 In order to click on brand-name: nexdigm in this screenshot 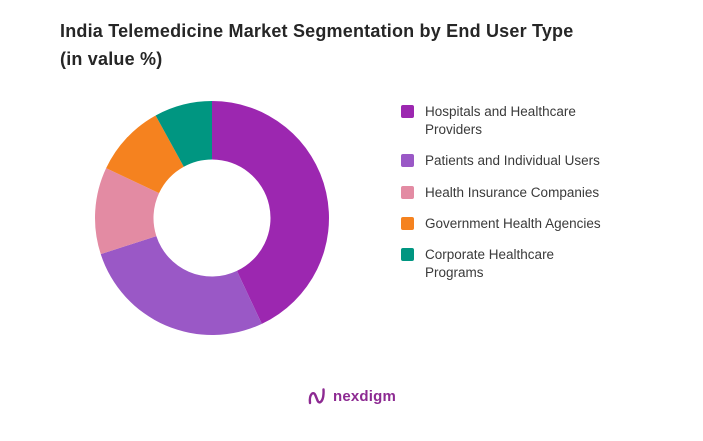, I will do `click(364, 396)`.